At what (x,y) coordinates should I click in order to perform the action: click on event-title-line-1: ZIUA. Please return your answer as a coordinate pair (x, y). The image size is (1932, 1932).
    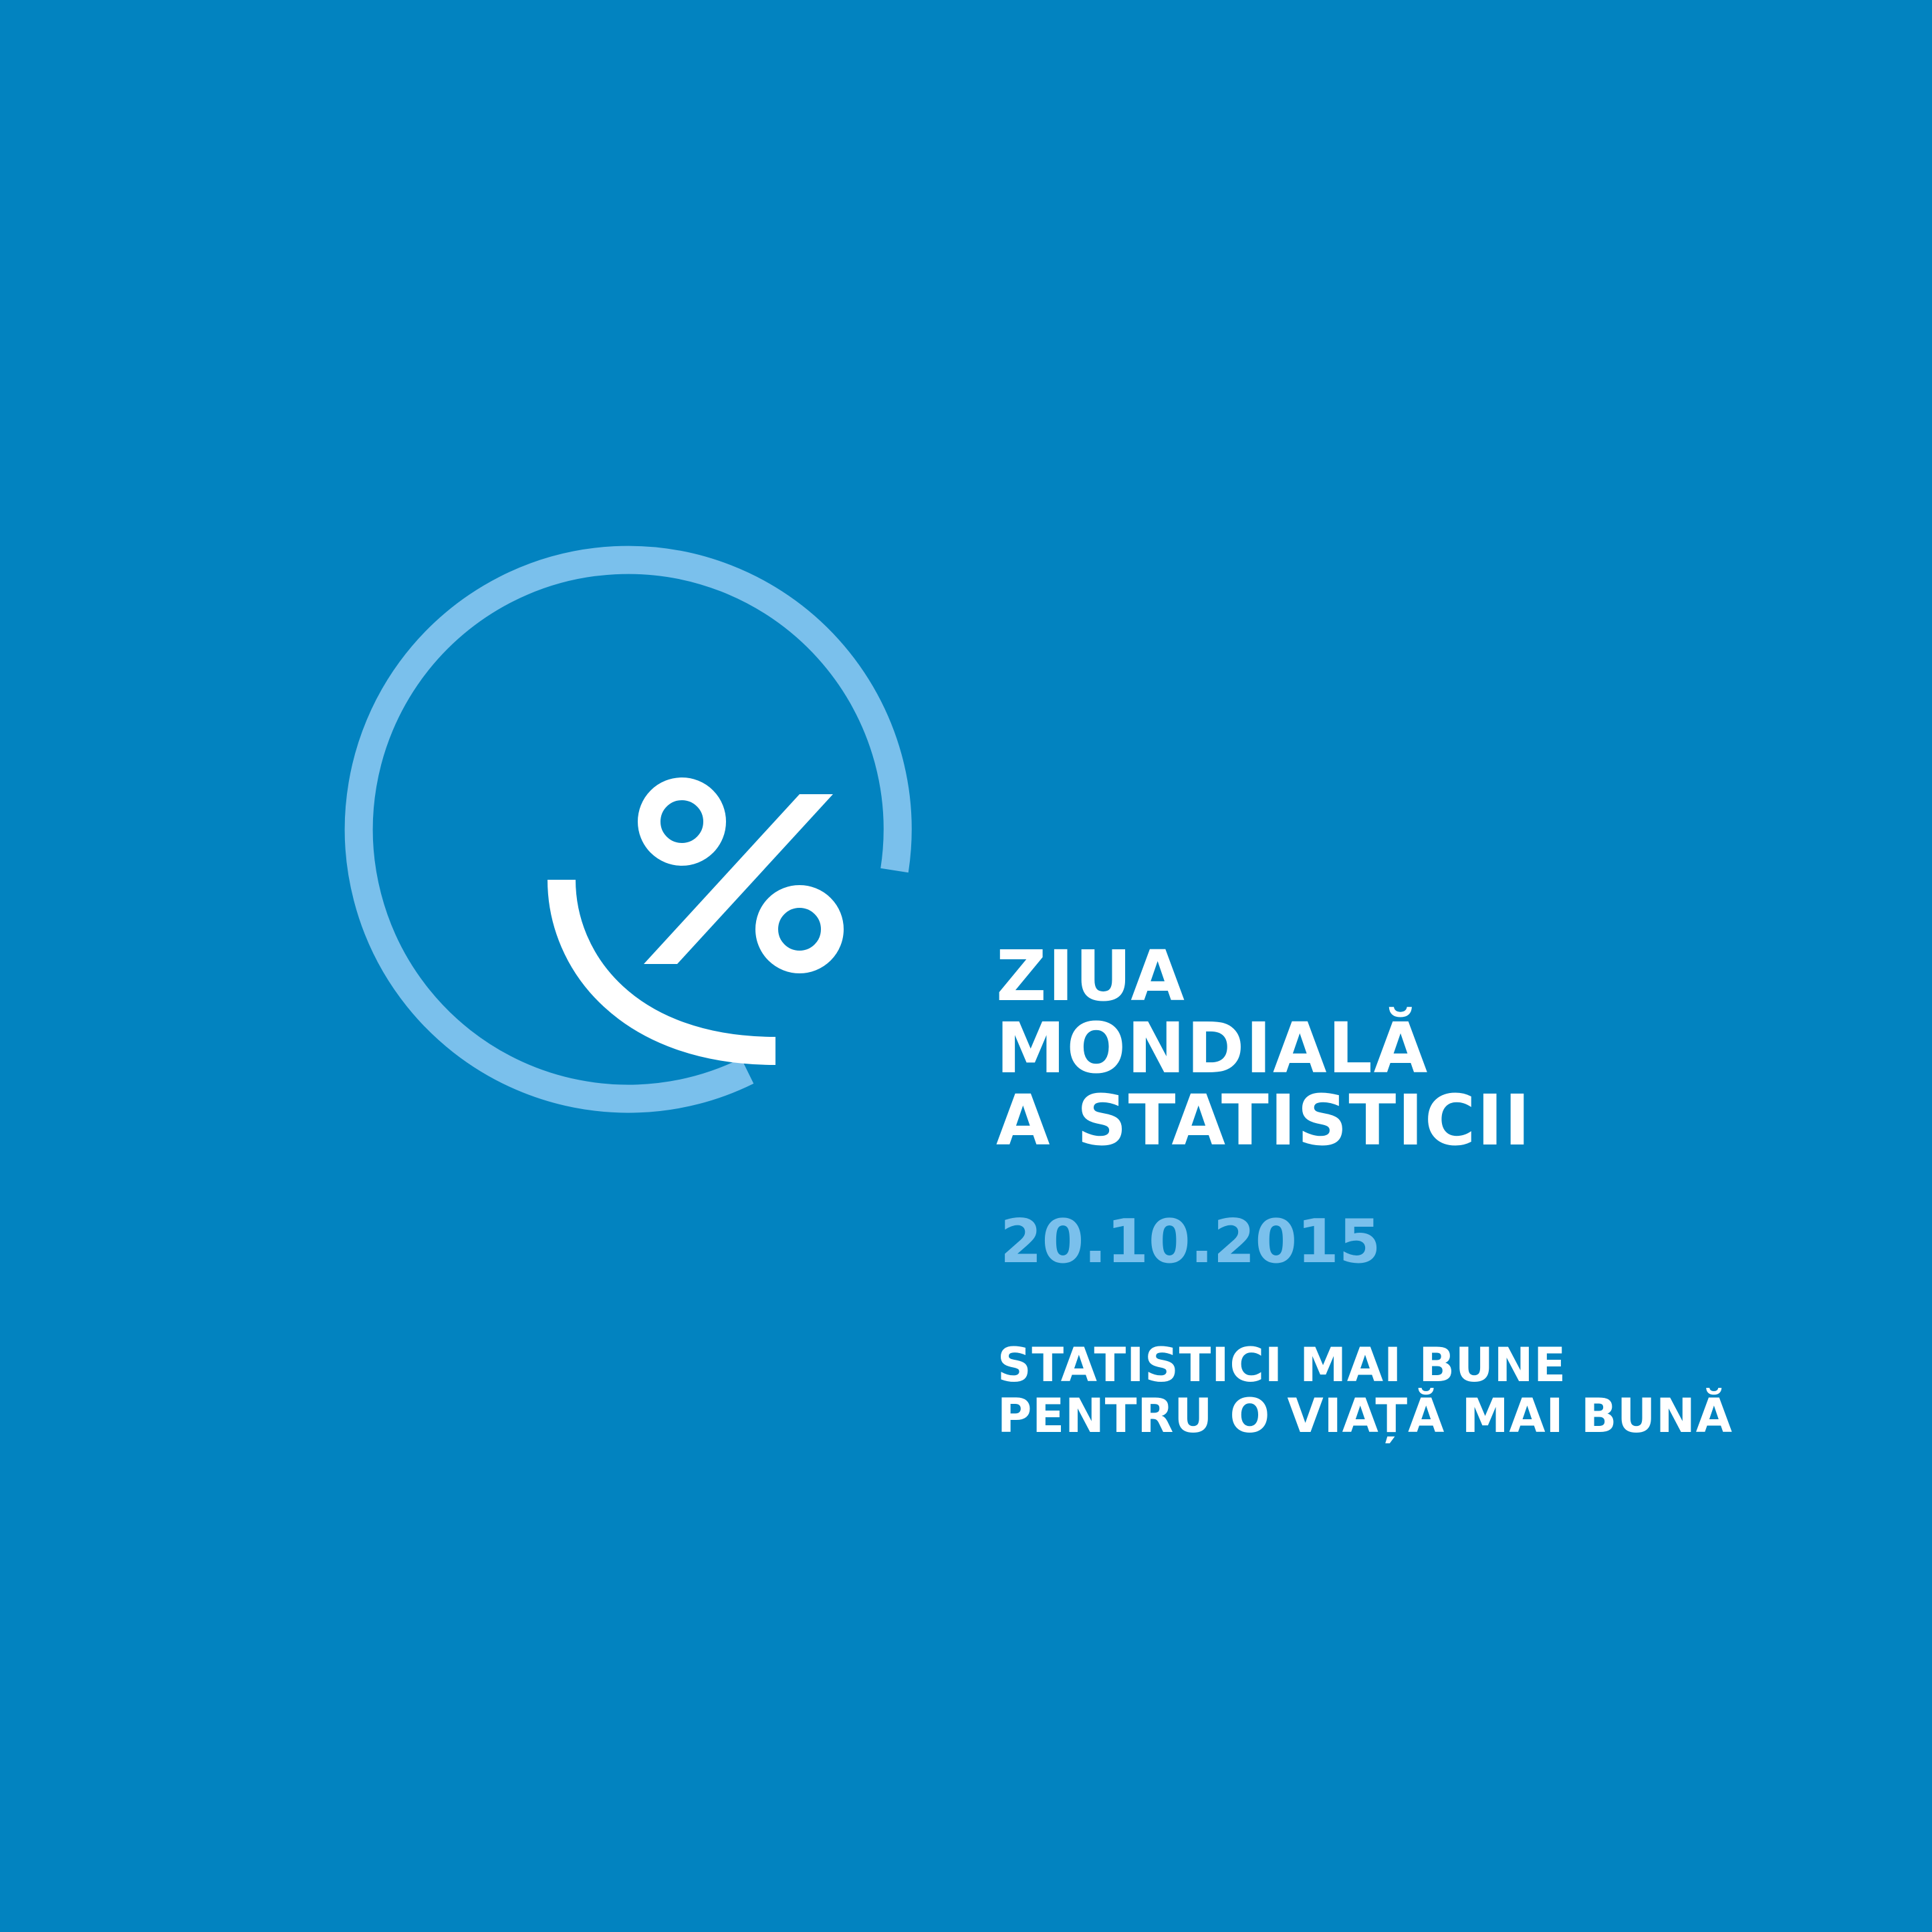
    Looking at the image, I should click on (1091, 976).